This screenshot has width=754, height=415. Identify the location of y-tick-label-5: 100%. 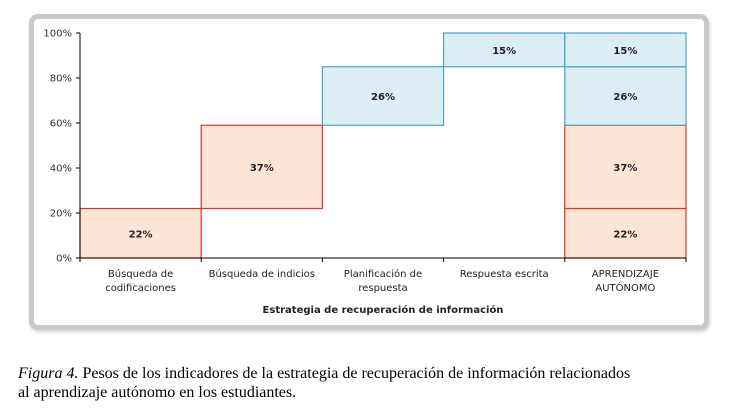
(57, 34).